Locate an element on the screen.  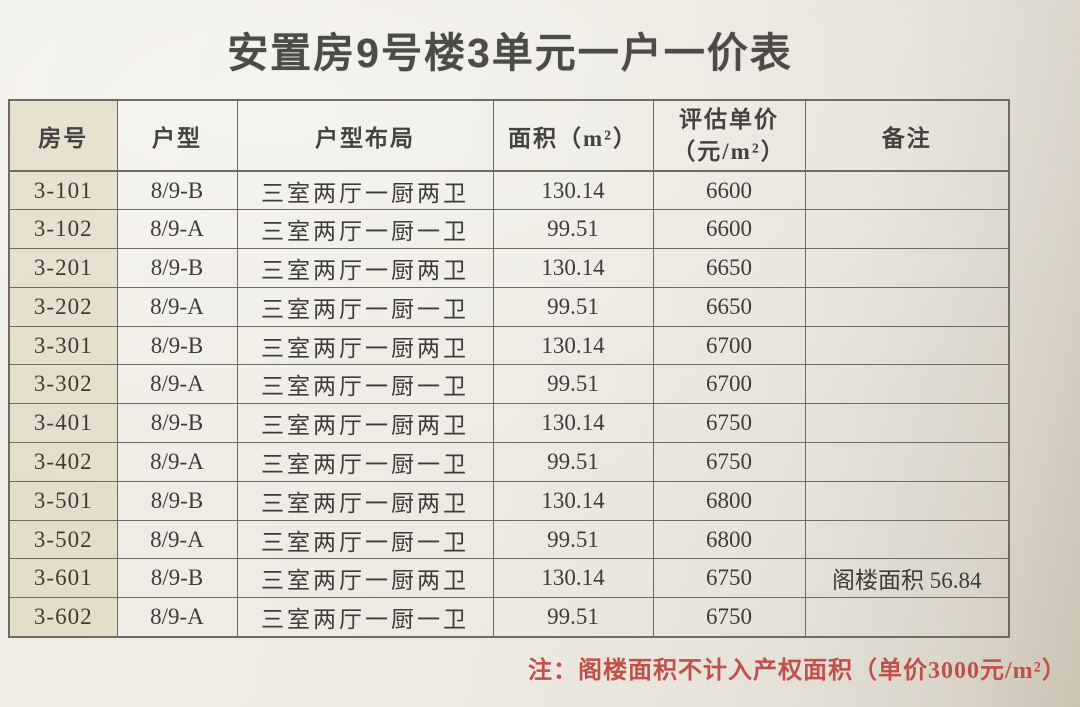
cell-room: 3-401 is located at coordinates (63, 423).